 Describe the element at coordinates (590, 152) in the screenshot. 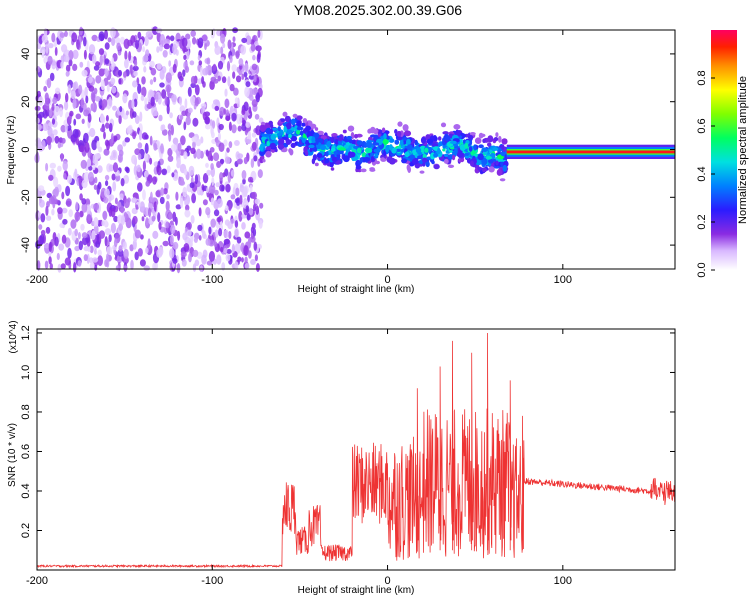

I see `spectrogram-band` at that location.